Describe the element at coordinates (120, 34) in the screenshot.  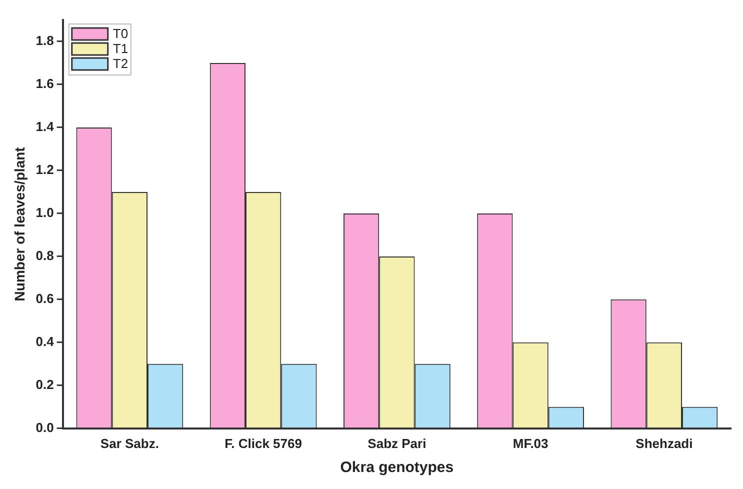
I see `legend-label: T0` at that location.